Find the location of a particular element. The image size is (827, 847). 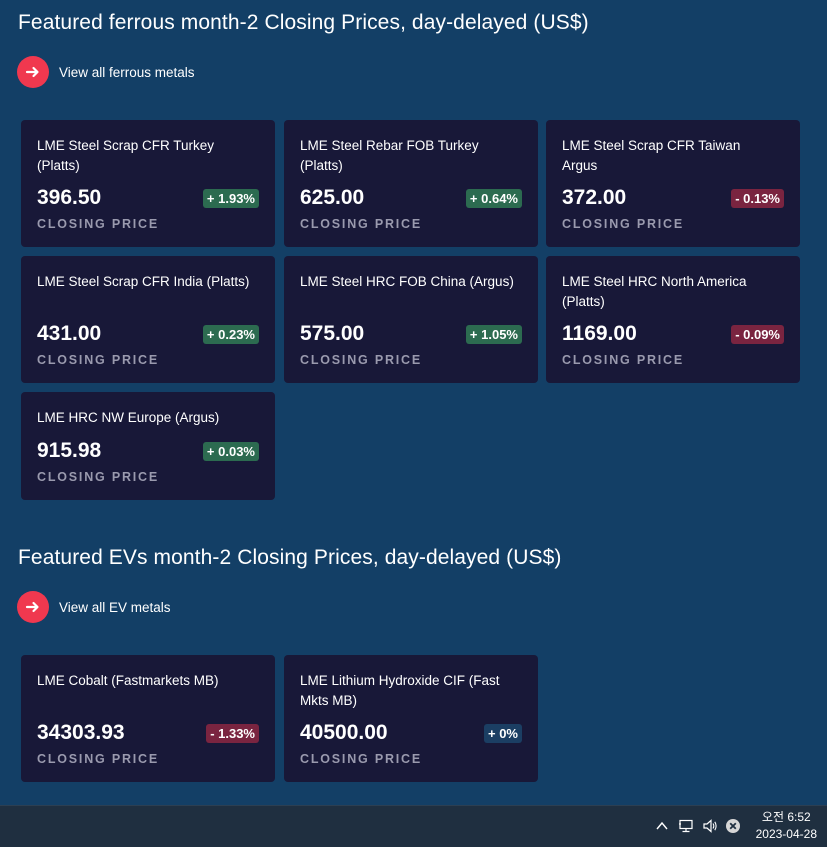

close-circle-icon is located at coordinates (733, 826).